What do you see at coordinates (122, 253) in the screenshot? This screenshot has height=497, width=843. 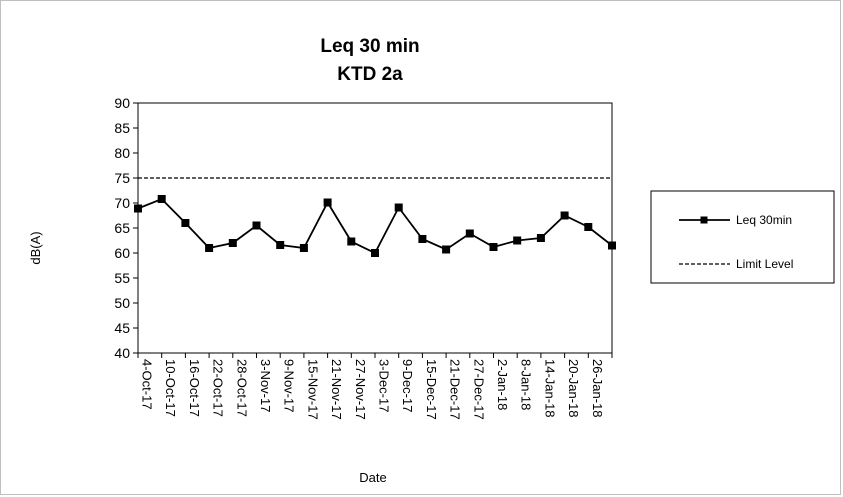 I see `y-tick-label: 60` at bounding box center [122, 253].